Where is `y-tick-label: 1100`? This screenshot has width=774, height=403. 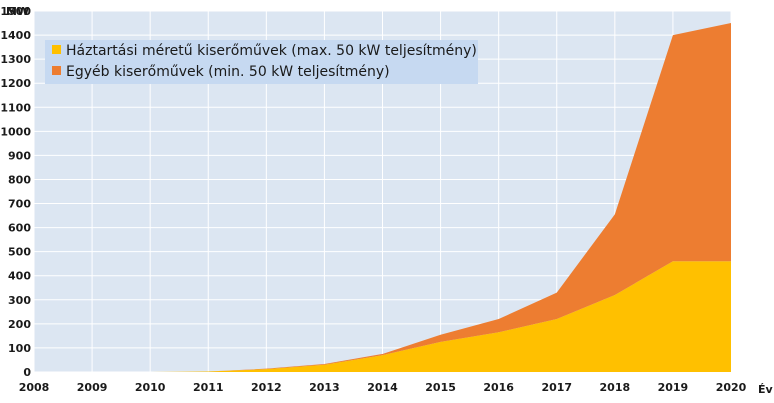 y-tick-label: 1100 is located at coordinates (15, 107).